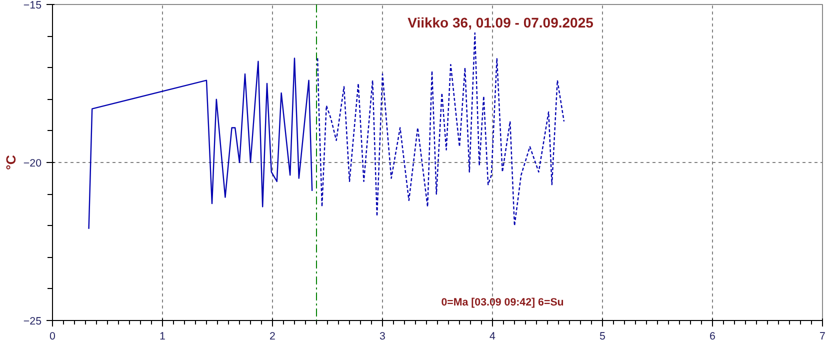 Image resolution: width=827 pixels, height=342 pixels. Describe the element at coordinates (163, 336) in the screenshot. I see `x-tick-label: 1` at that location.